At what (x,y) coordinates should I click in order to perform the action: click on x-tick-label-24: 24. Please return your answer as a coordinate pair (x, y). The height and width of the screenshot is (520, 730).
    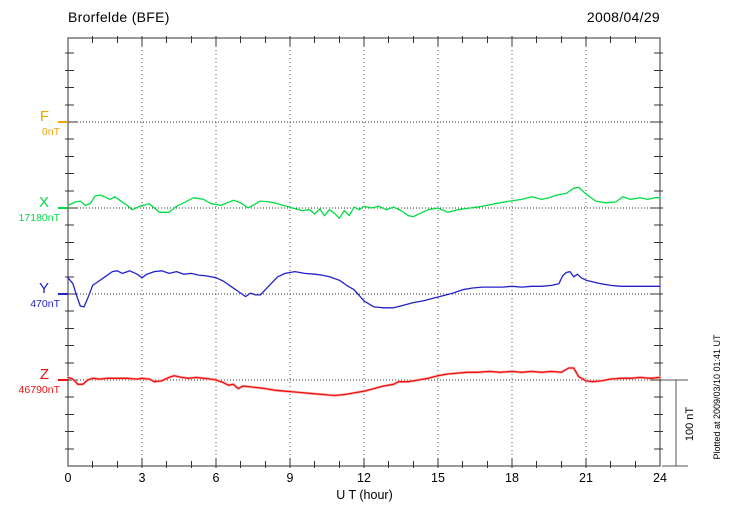
    Looking at the image, I should click on (660, 478).